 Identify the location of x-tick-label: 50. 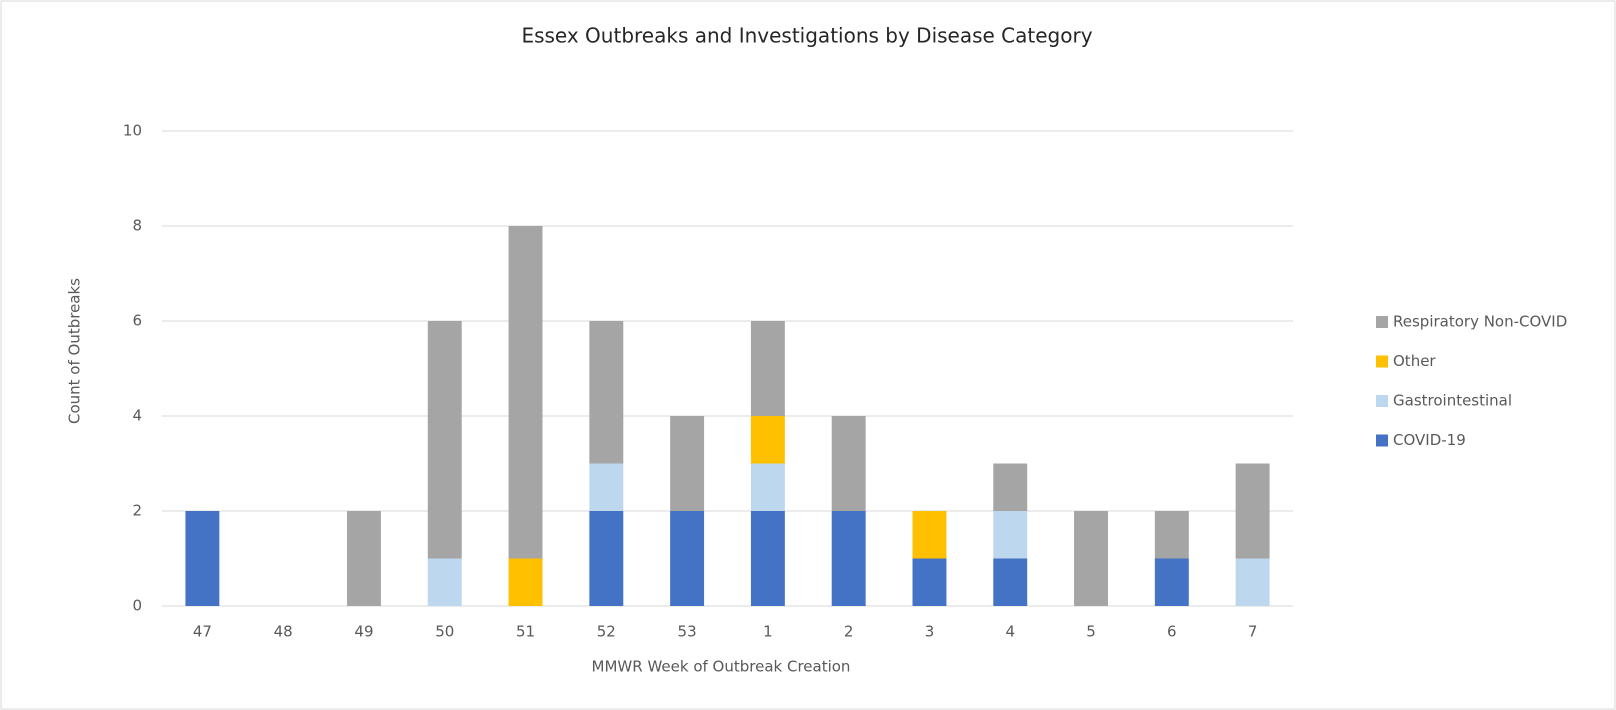
(444, 632).